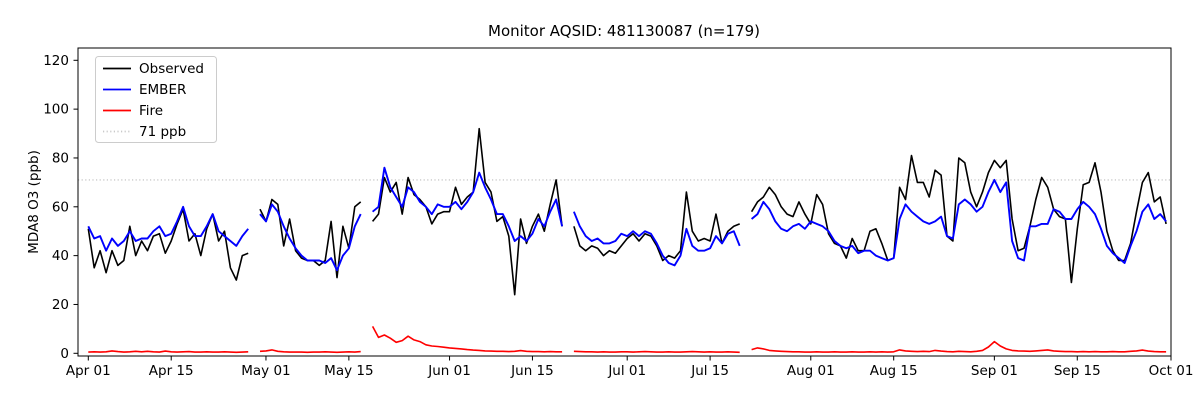 The image size is (1200, 404). Describe the element at coordinates (626, 371) in the screenshot. I see `x-tick-label: Jul 01` at that location.